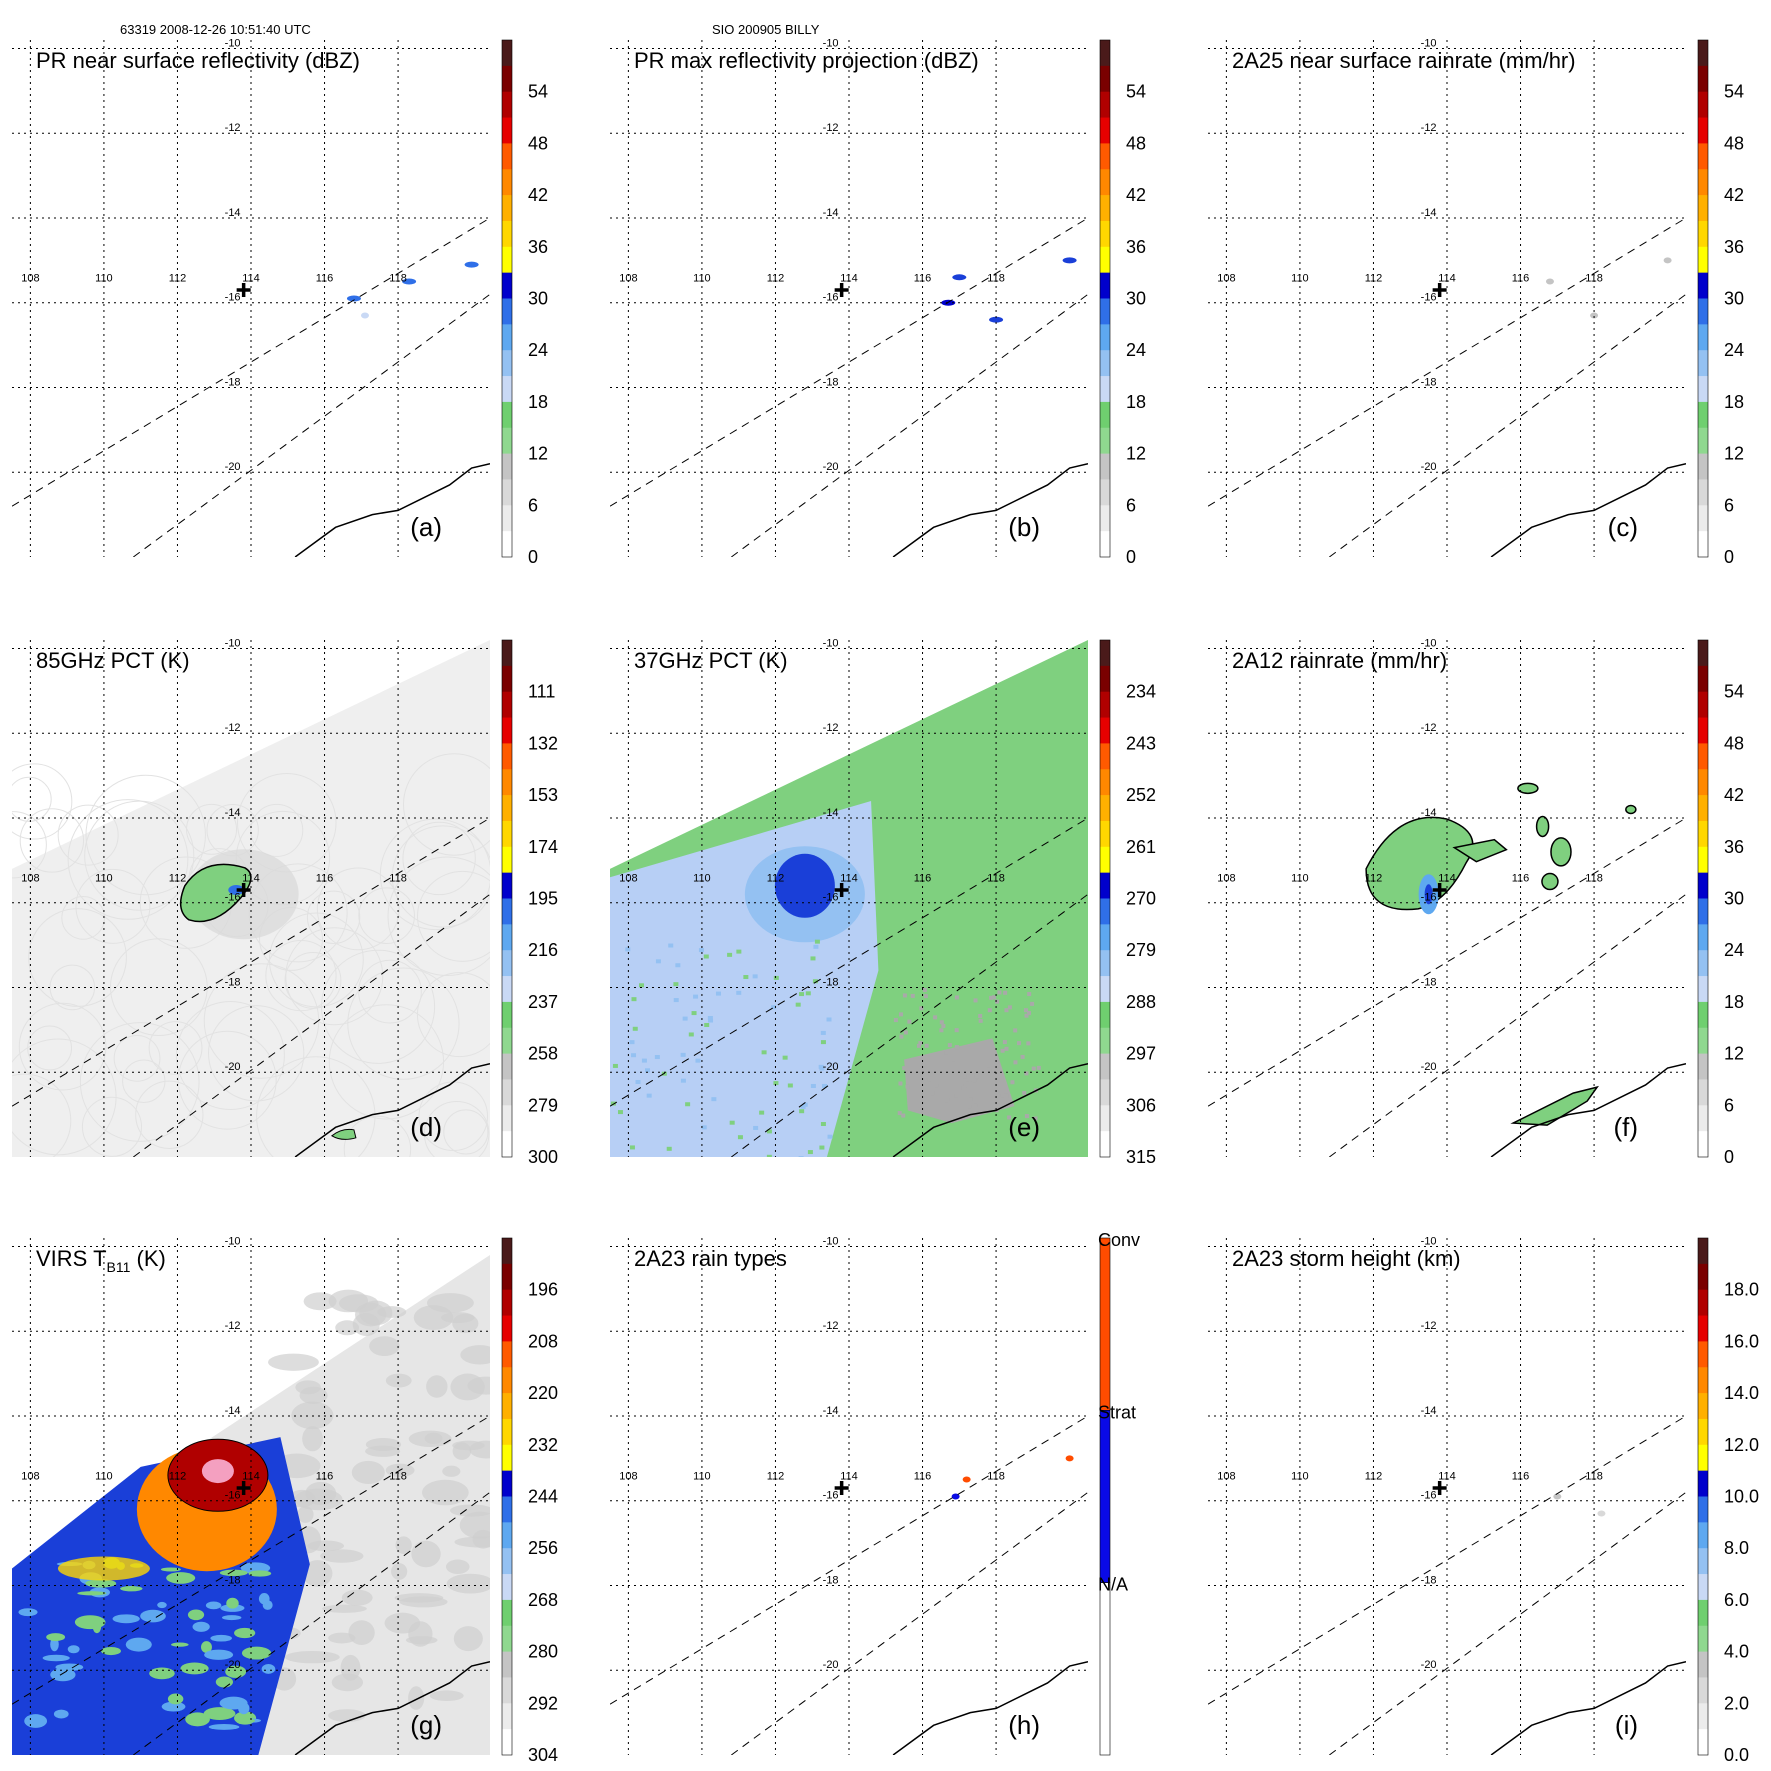  Describe the element at coordinates (543, 1157) in the screenshot. I see `colorbar-tick-label: 300` at that location.